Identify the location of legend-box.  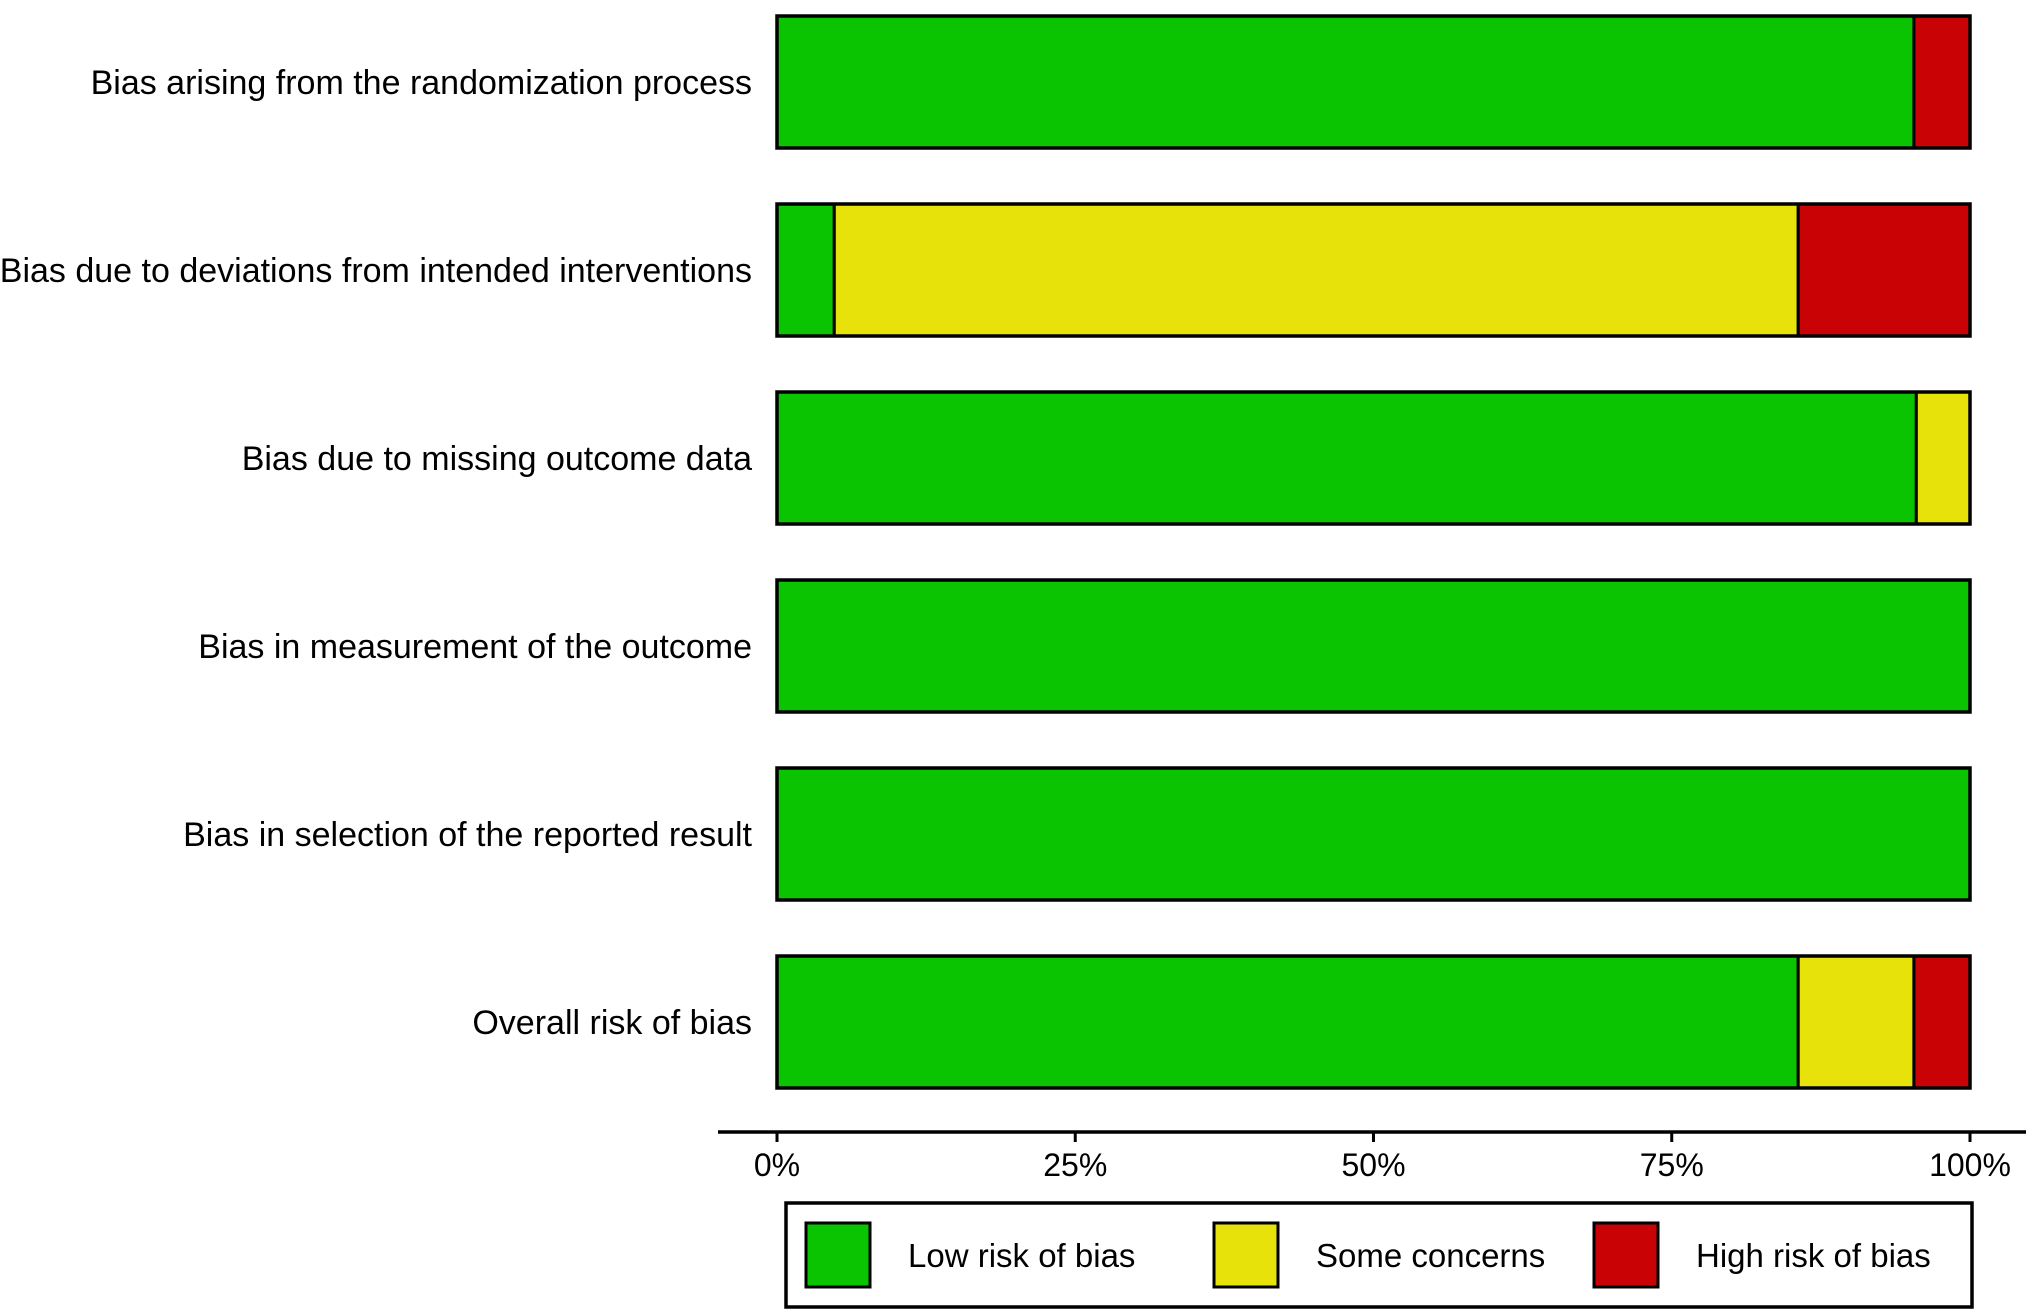
(1379, 1255).